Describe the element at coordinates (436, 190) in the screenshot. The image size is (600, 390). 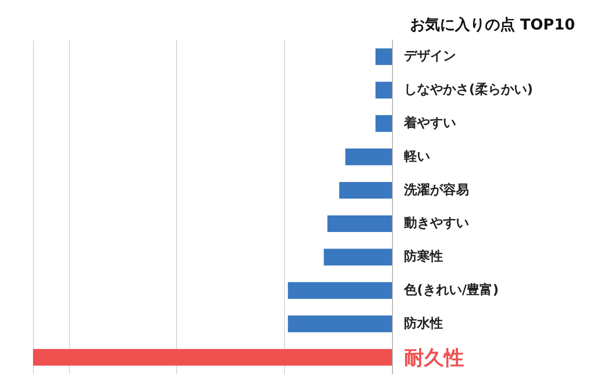
I see `y-tick-label: 洗濯が容易` at that location.